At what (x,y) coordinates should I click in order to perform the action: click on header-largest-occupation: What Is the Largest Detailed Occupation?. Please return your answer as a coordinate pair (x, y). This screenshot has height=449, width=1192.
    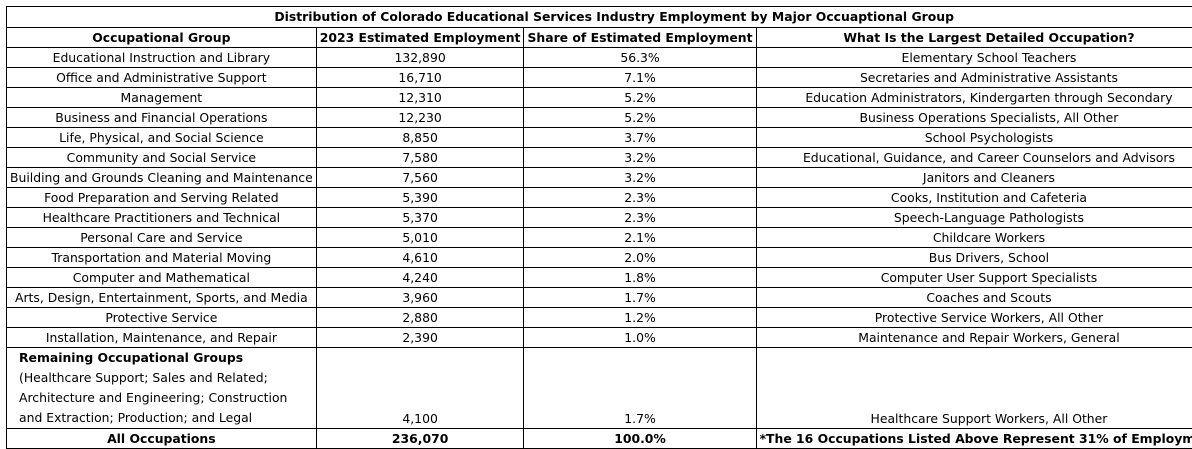
    Looking at the image, I should click on (974, 38).